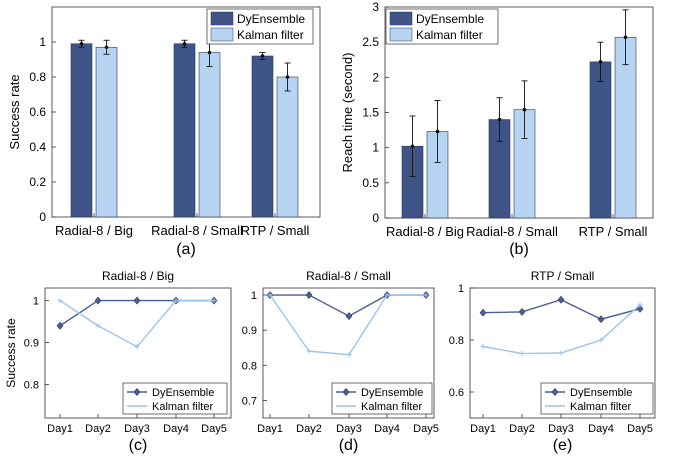  I want to click on chart-title: Radial-8 / Big, so click(138, 276).